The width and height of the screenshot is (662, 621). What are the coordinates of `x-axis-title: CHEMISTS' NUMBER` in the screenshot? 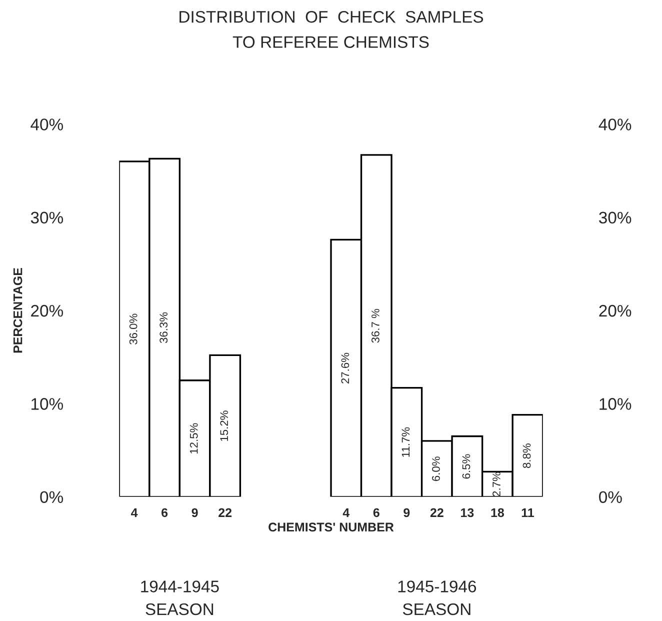 It's located at (331, 527).